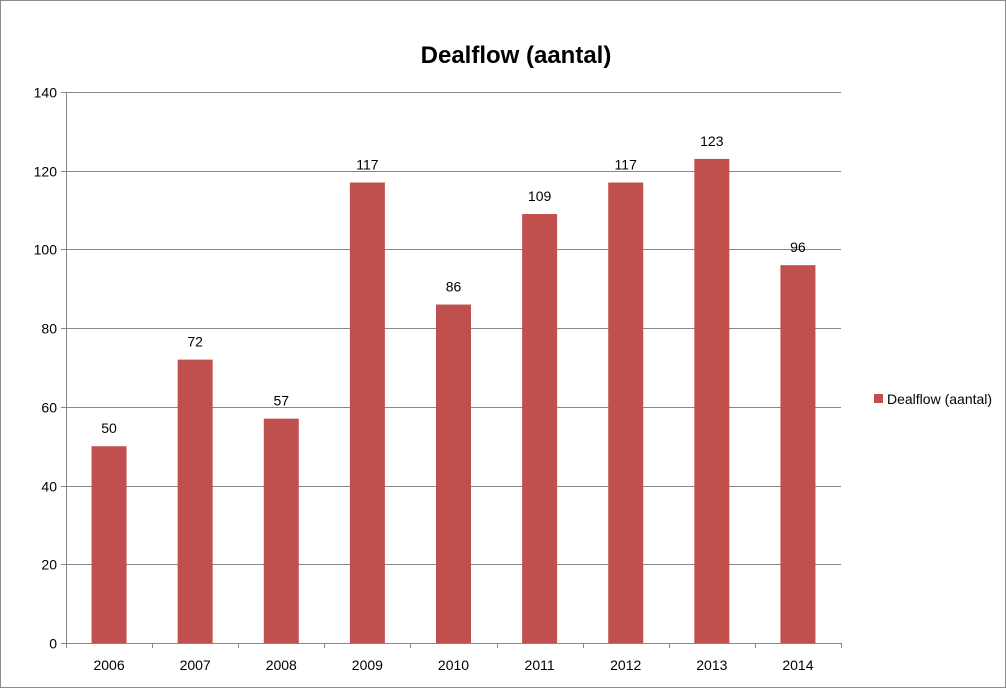 The height and width of the screenshot is (689, 1006). What do you see at coordinates (798, 454) in the screenshot?
I see `bar-2014` at bounding box center [798, 454].